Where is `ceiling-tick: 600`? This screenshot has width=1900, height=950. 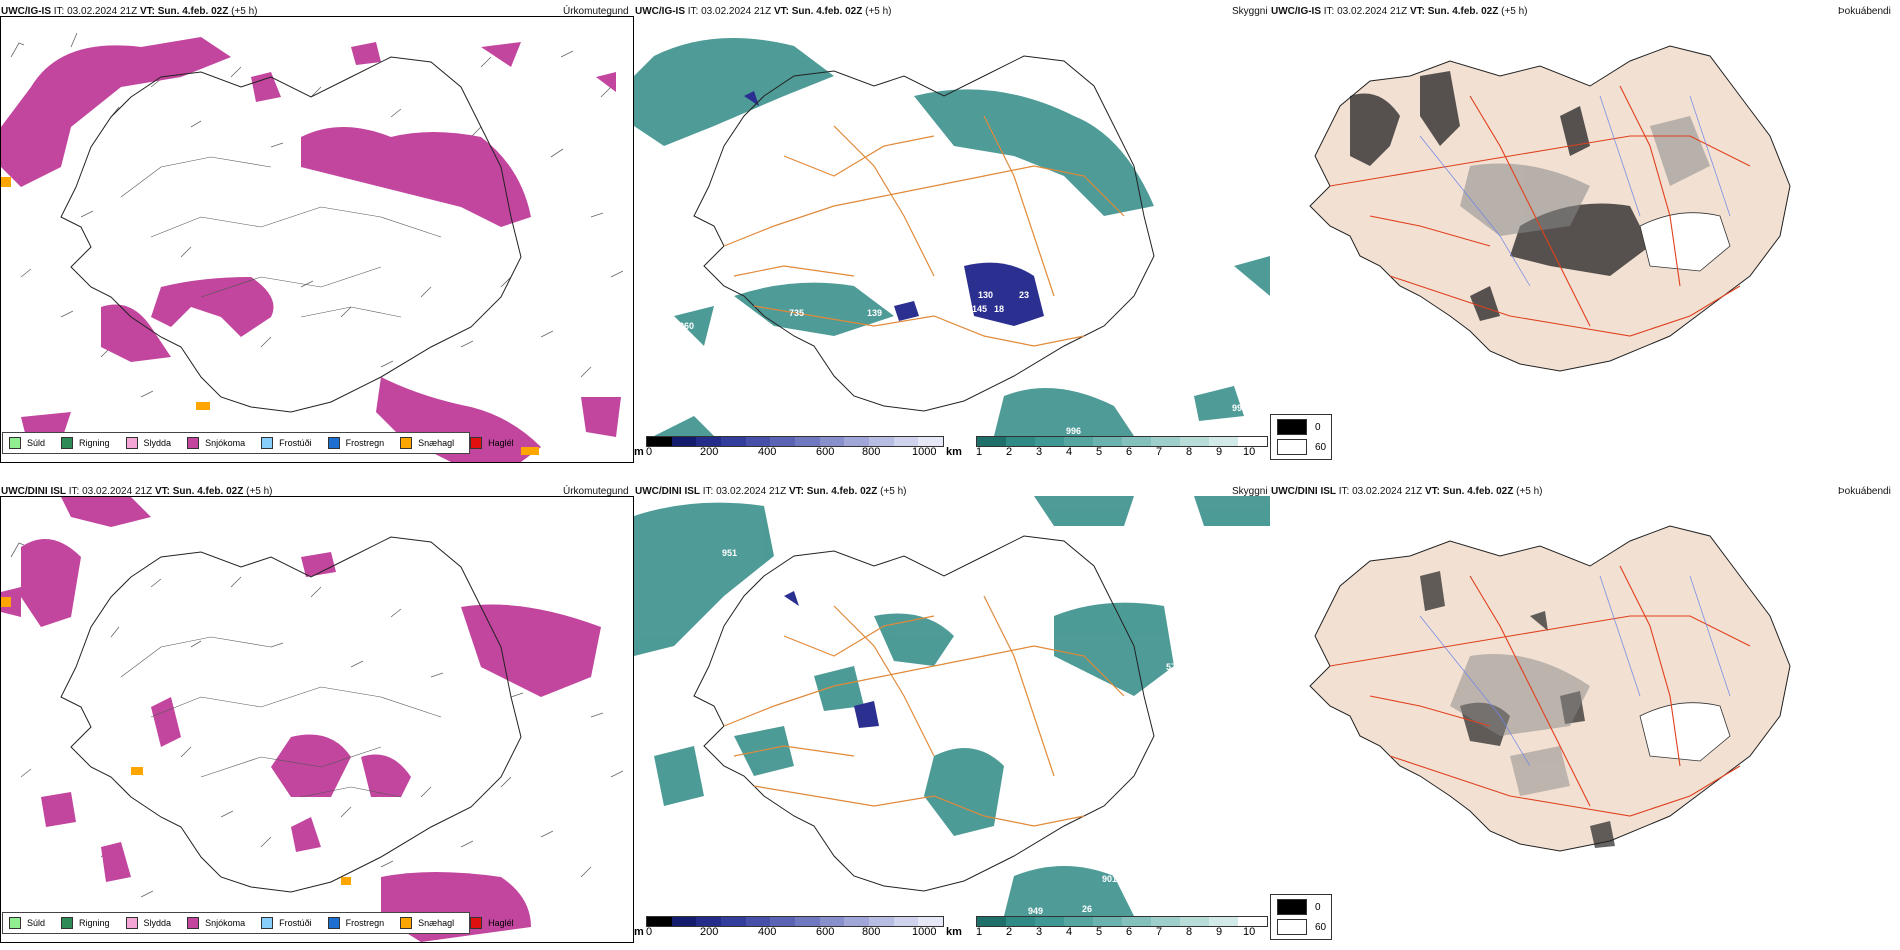
ceiling-tick: 600 is located at coordinates (825, 452).